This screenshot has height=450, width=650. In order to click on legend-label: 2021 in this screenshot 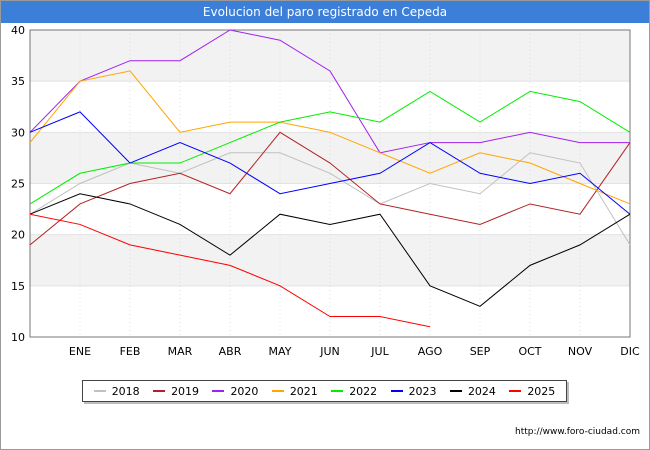, I will do `click(303, 391)`.